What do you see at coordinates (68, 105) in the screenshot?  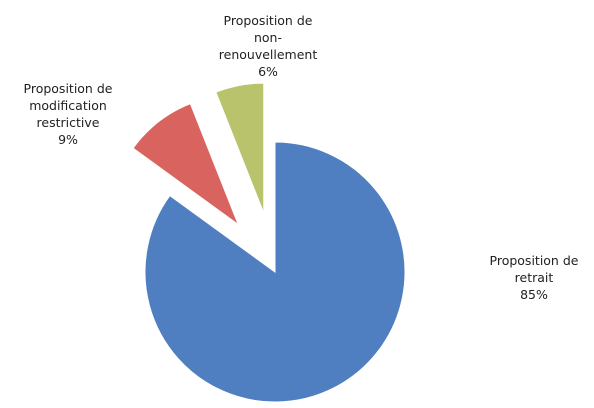 I see `category-label: Proposition de modification restrictive` at bounding box center [68, 105].